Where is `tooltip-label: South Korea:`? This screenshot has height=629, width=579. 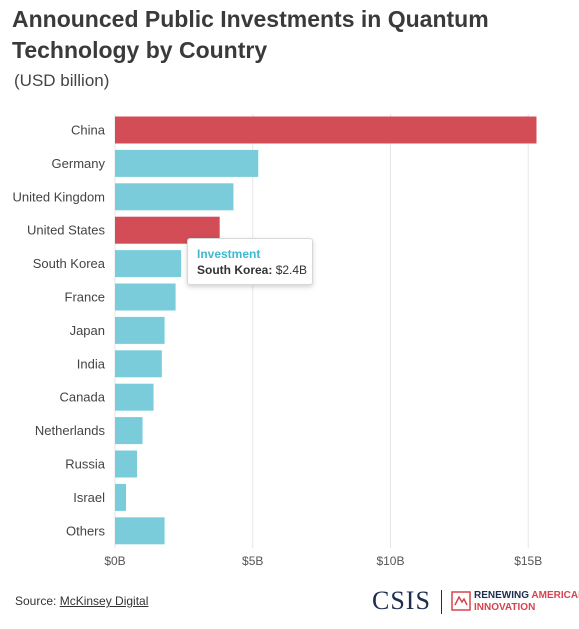 tooltip-label: South Korea: is located at coordinates (235, 270).